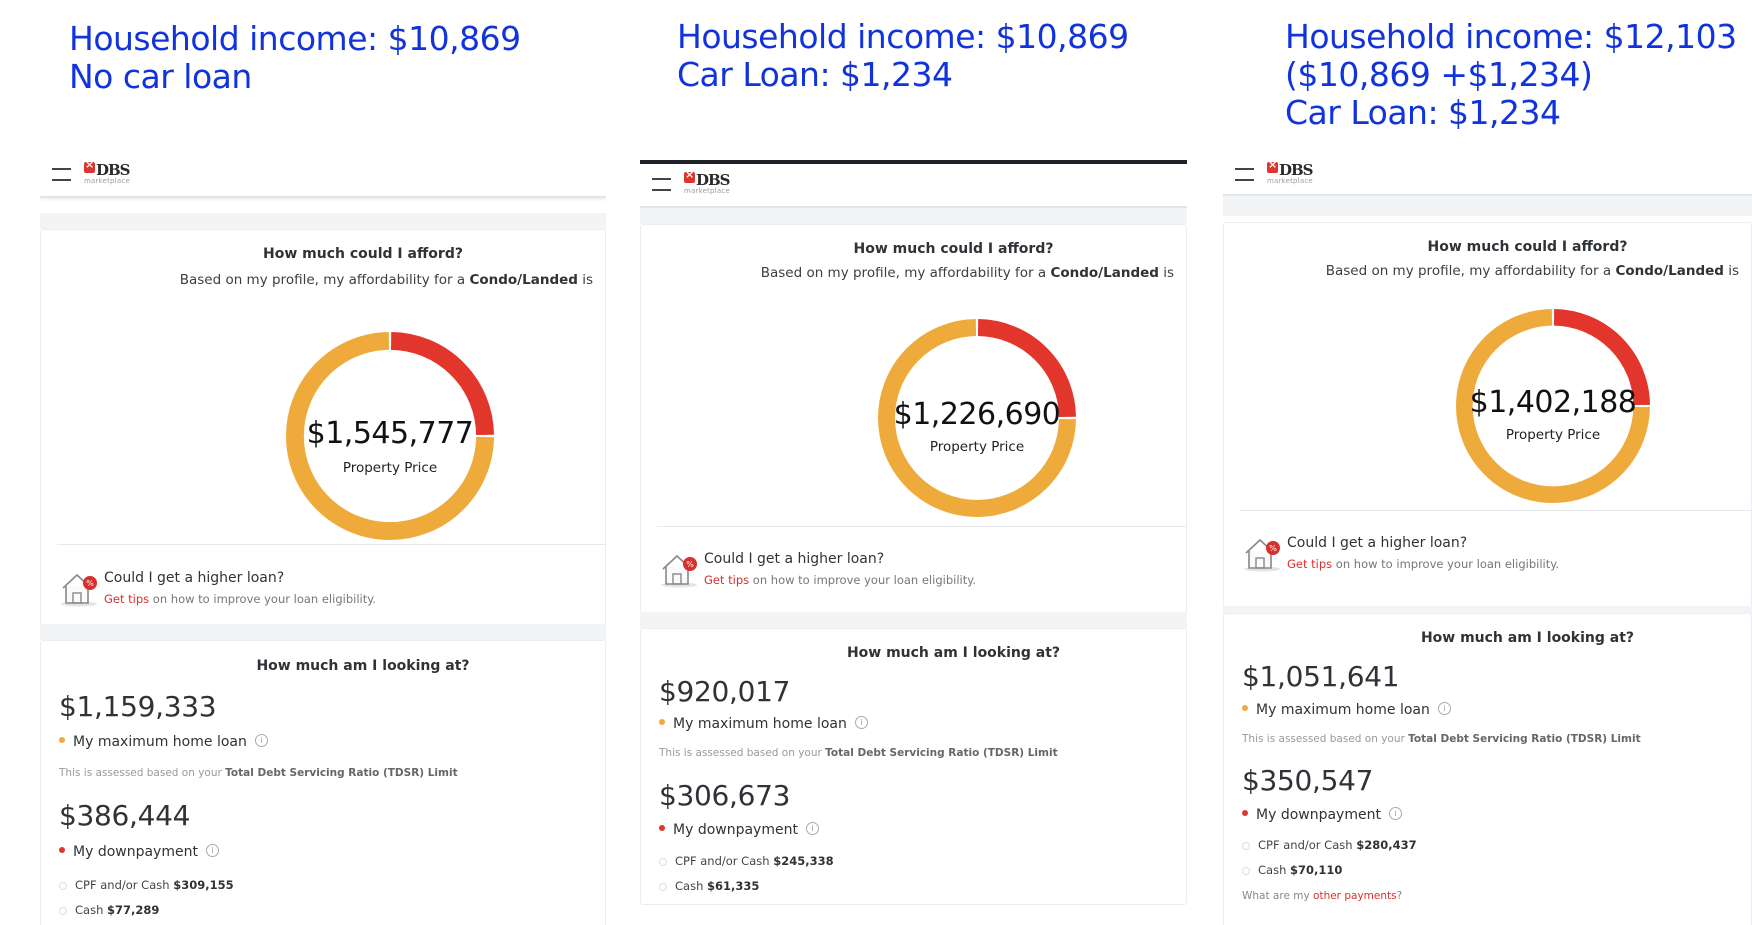 The height and width of the screenshot is (925, 1752). Describe the element at coordinates (1321, 676) in the screenshot. I see `max-loan-amount: $1,051,641` at that location.